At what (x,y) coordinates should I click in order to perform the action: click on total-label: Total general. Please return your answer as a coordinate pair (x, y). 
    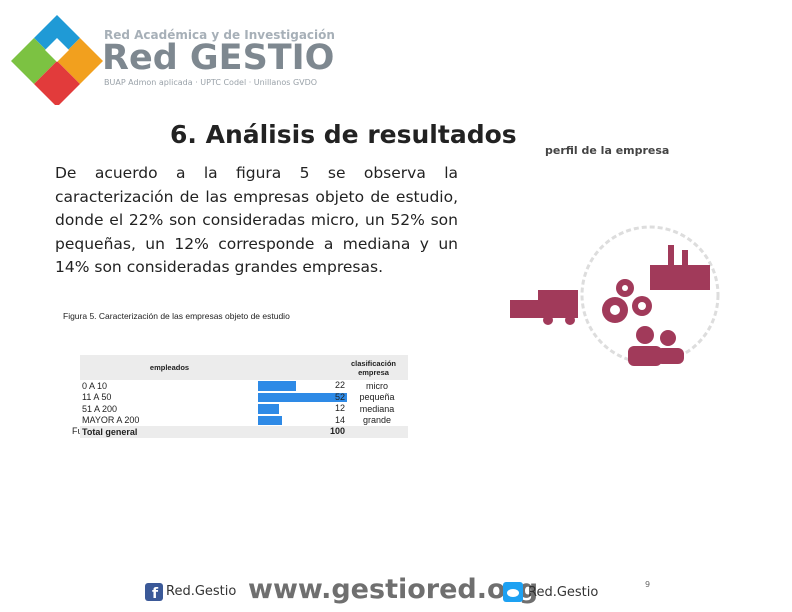
    Looking at the image, I should click on (110, 431).